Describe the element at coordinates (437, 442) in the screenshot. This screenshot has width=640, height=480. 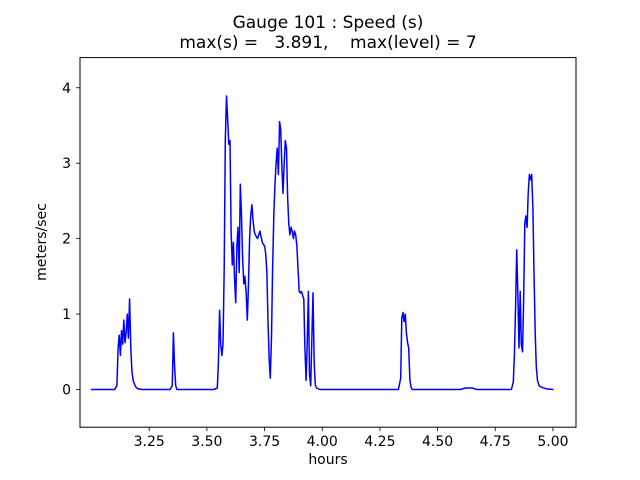
I see `x-tick-label: 4.50` at that location.